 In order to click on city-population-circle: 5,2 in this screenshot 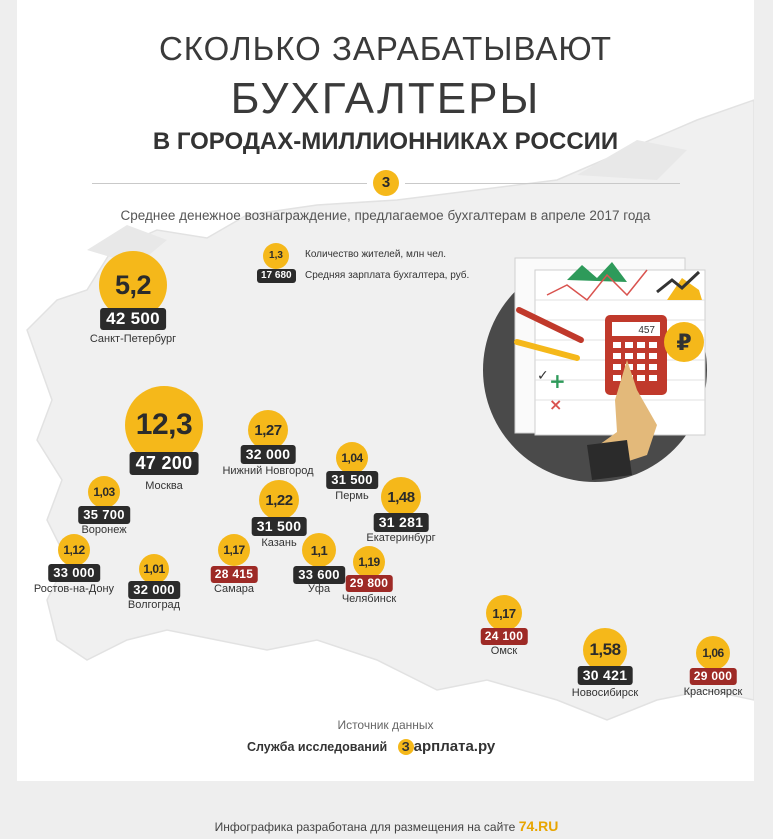, I will do `click(133, 285)`.